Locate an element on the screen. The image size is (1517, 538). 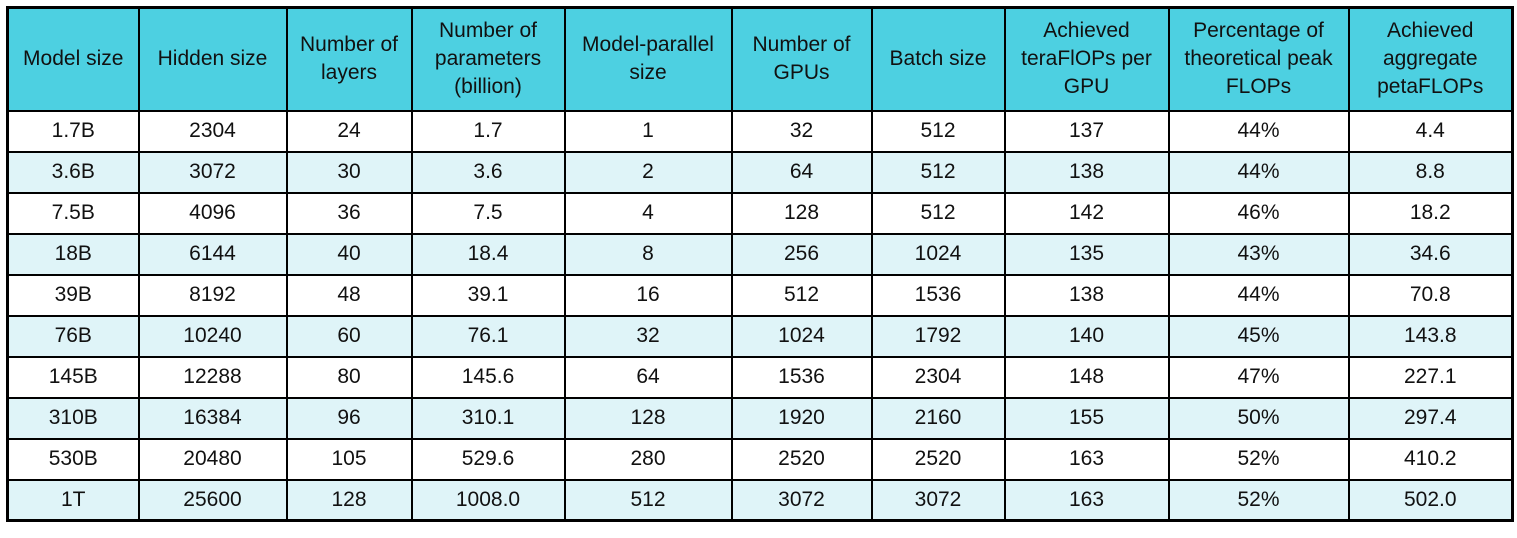
cell-39b-achieved-teraflops-per-gpu: 138 is located at coordinates (1086, 295).